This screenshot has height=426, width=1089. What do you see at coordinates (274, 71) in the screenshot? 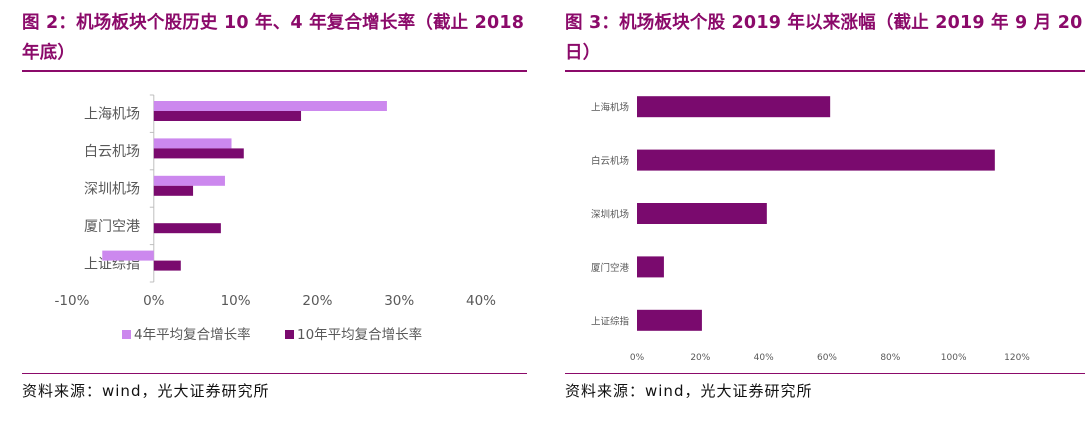
I see `figure-2-top-rule` at bounding box center [274, 71].